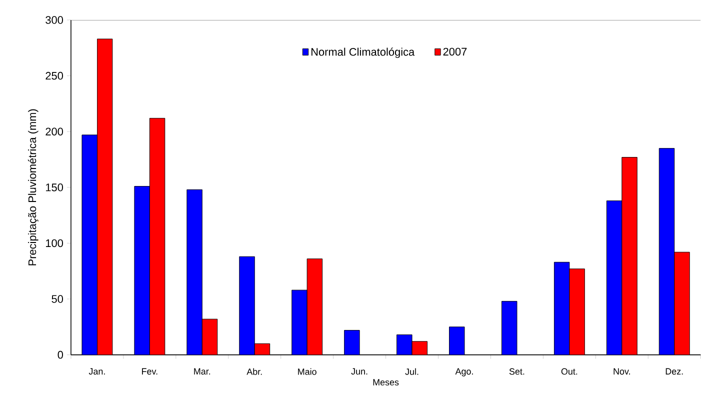 Image resolution: width=701 pixels, height=403 pixels. Describe the element at coordinates (359, 371) in the screenshot. I see `x-tick-label: Jun.` at that location.